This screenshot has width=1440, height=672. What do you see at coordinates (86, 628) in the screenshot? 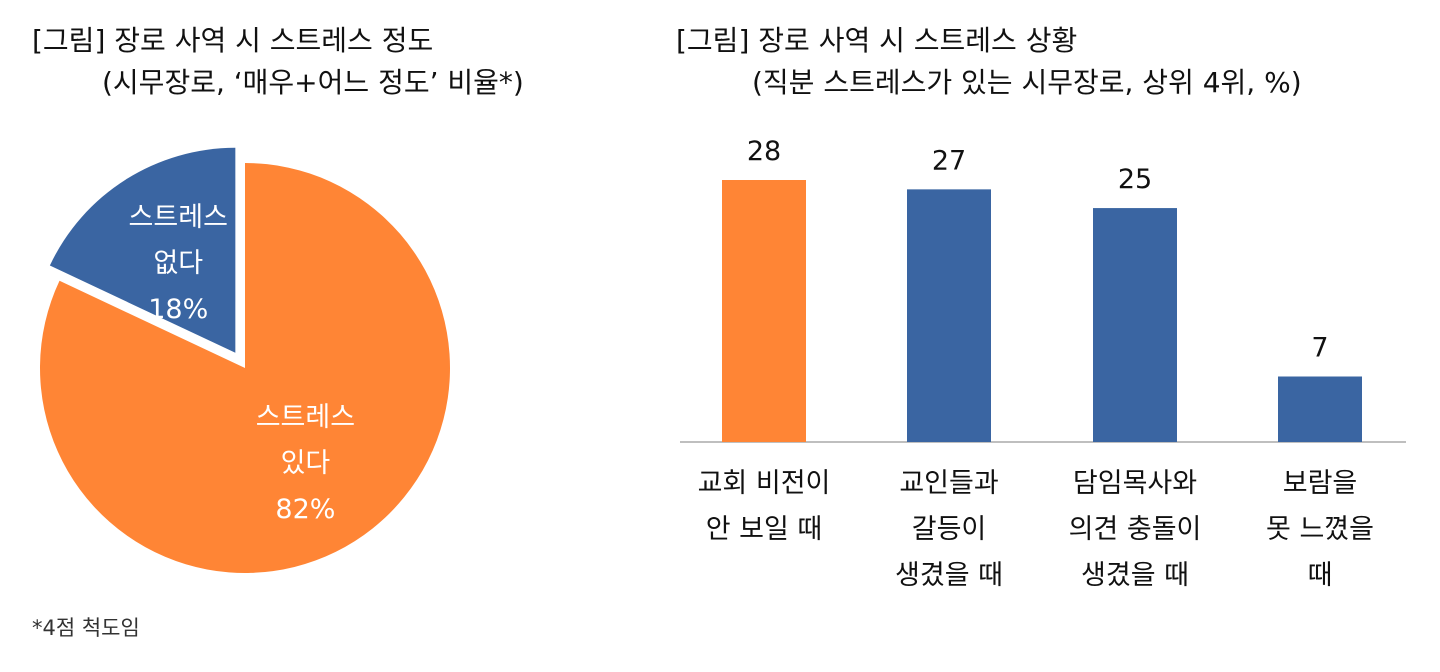
I see `footnote: *4점 척도임` at bounding box center [86, 628].